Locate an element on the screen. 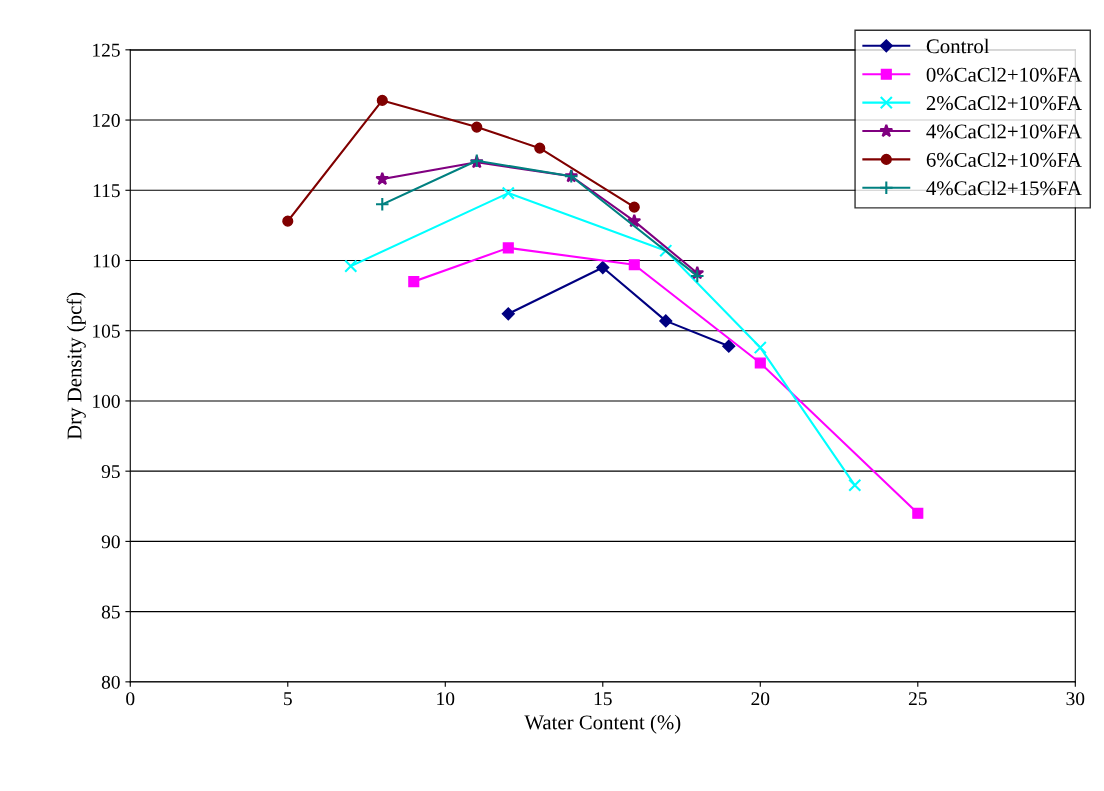 The image size is (1104, 791). y-tick-label: 100 is located at coordinates (106, 401).